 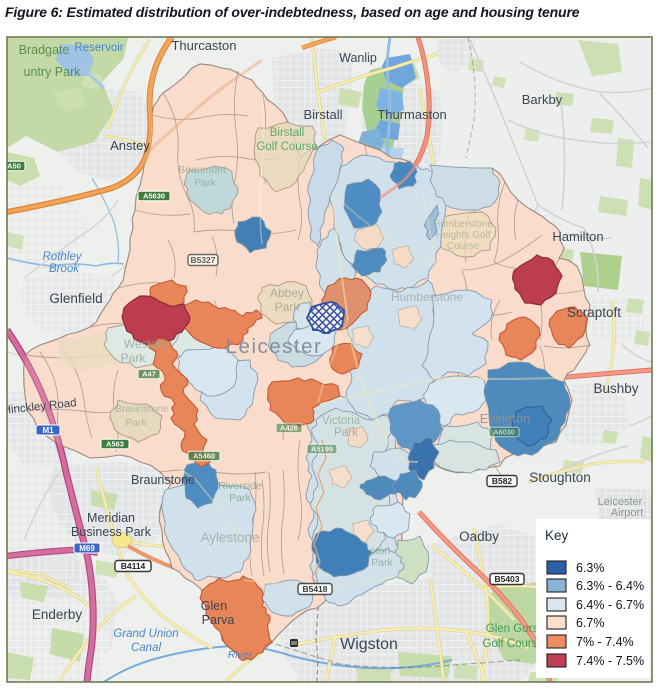 I want to click on svg-text: B5327, so click(x=202, y=260).